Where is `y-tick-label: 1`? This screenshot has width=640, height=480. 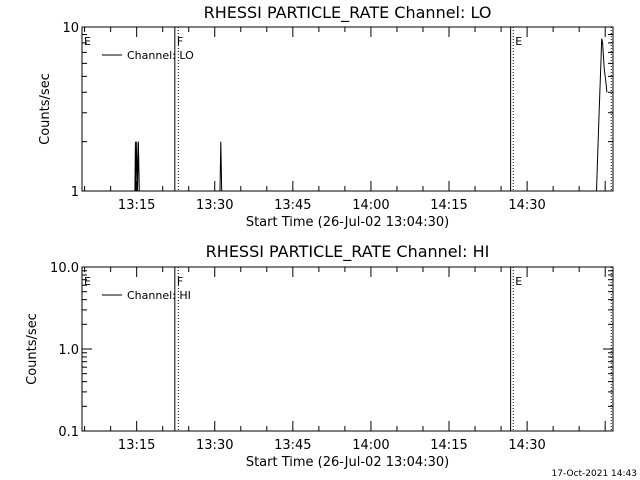
y-tick-label: 1 is located at coordinates (75, 192).